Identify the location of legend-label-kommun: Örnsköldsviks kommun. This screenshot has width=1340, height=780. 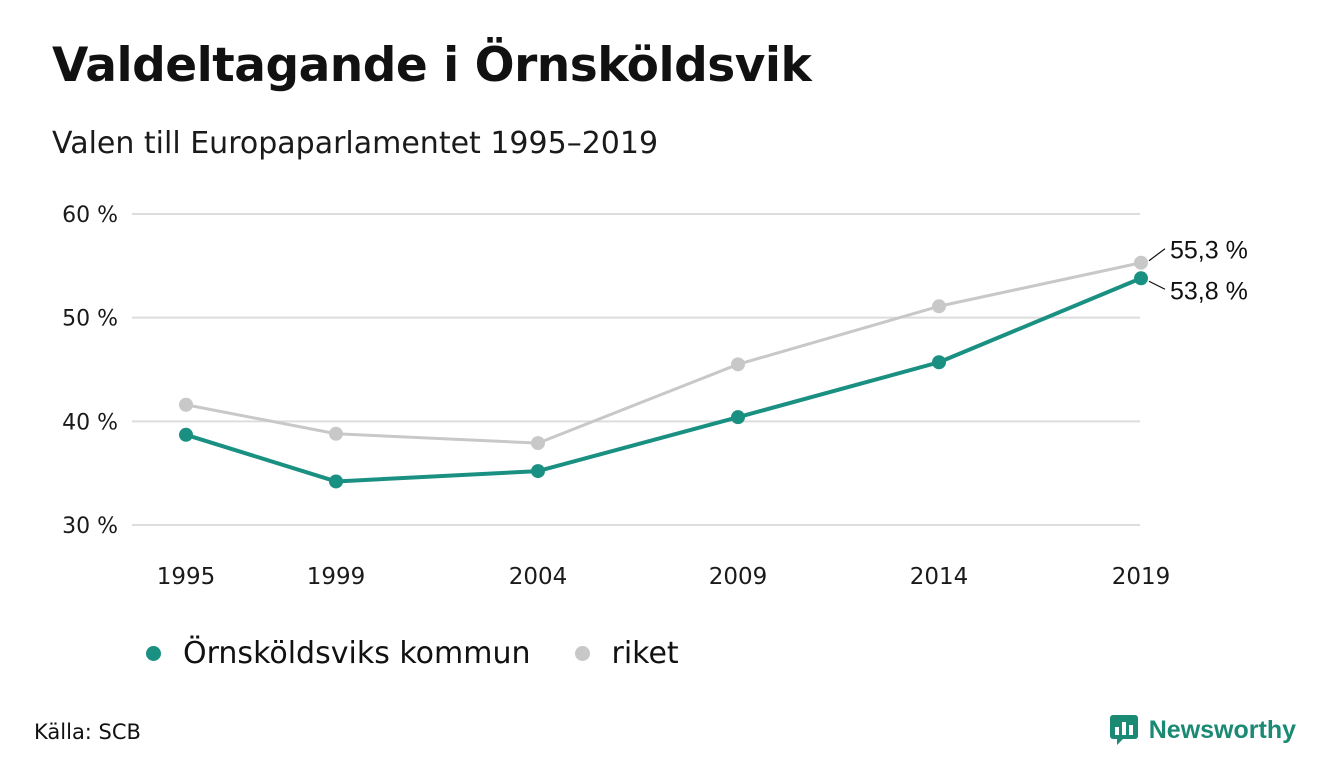
(357, 653).